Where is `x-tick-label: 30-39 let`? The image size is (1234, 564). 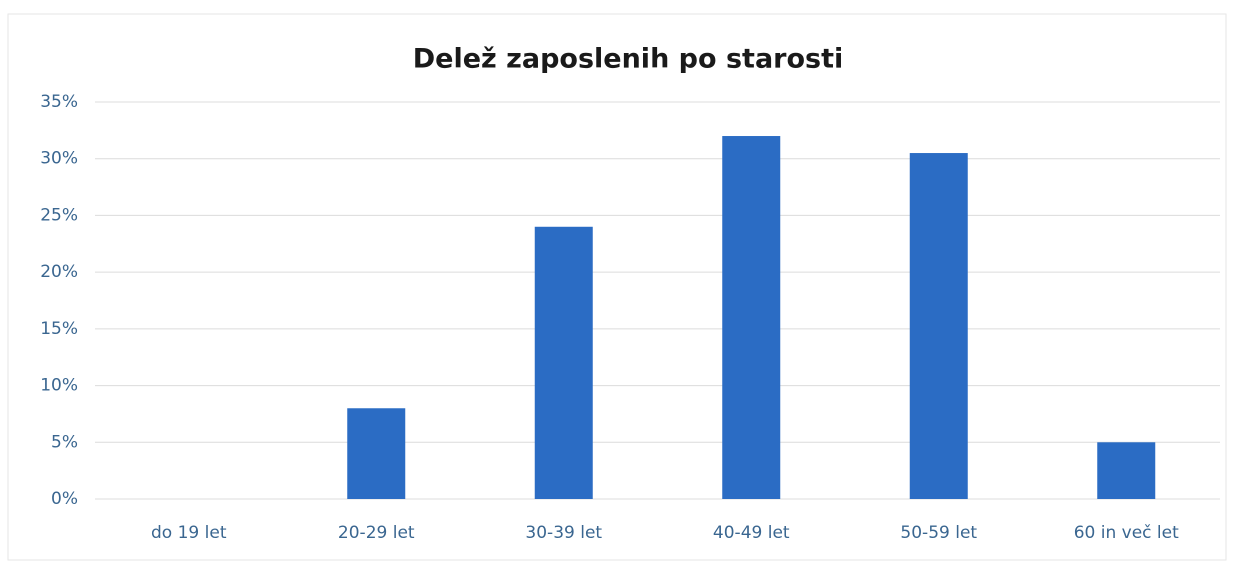 x-tick-label: 30-39 let is located at coordinates (563, 533).